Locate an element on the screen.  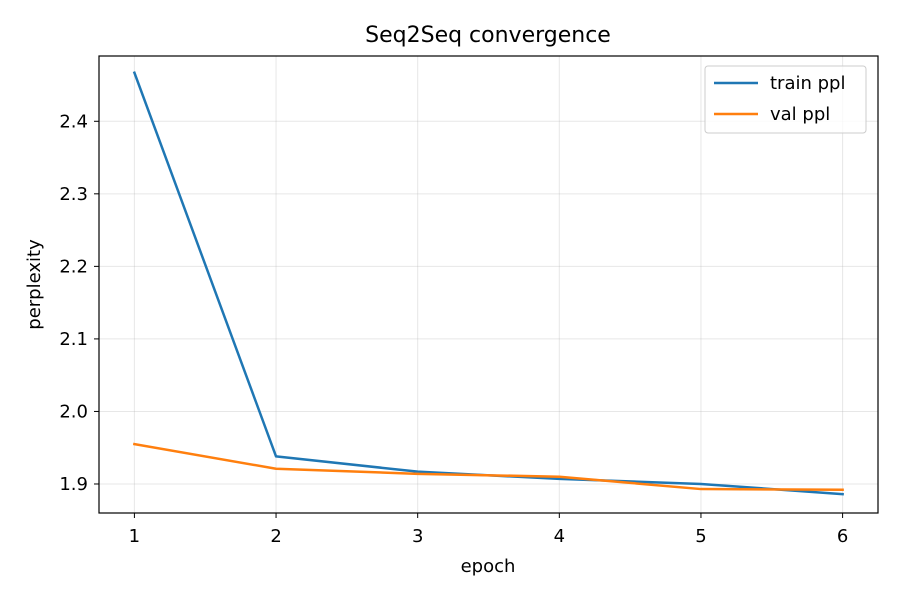
legend-label-train: train ppl is located at coordinates (807, 83).